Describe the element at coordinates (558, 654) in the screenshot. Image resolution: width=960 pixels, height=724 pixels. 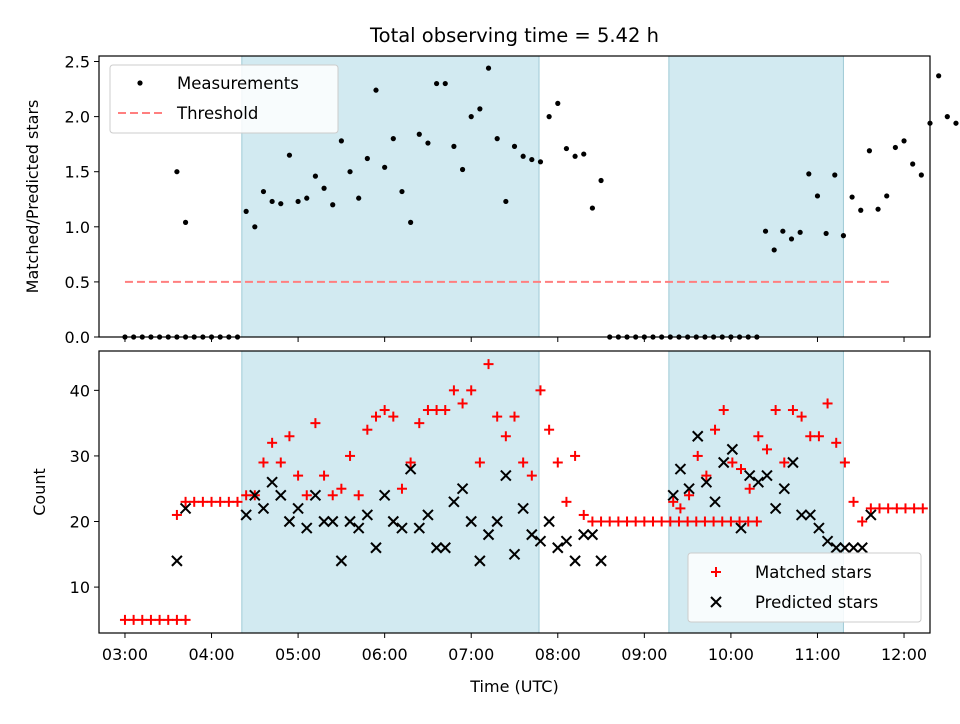
I see `x-tick-label: 08:00` at that location.